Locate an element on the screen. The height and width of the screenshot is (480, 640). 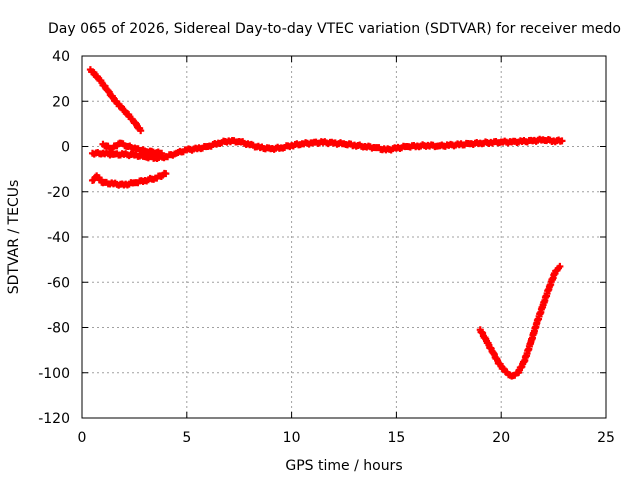
x-axis-label: GPS time / hours is located at coordinates (343, 466).